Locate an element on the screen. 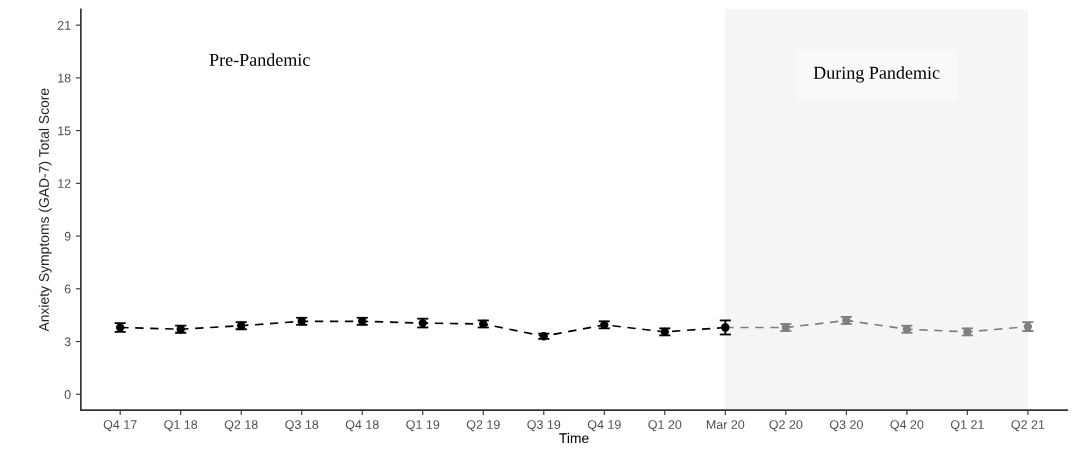  y-tick-label: 0 is located at coordinates (67, 394).